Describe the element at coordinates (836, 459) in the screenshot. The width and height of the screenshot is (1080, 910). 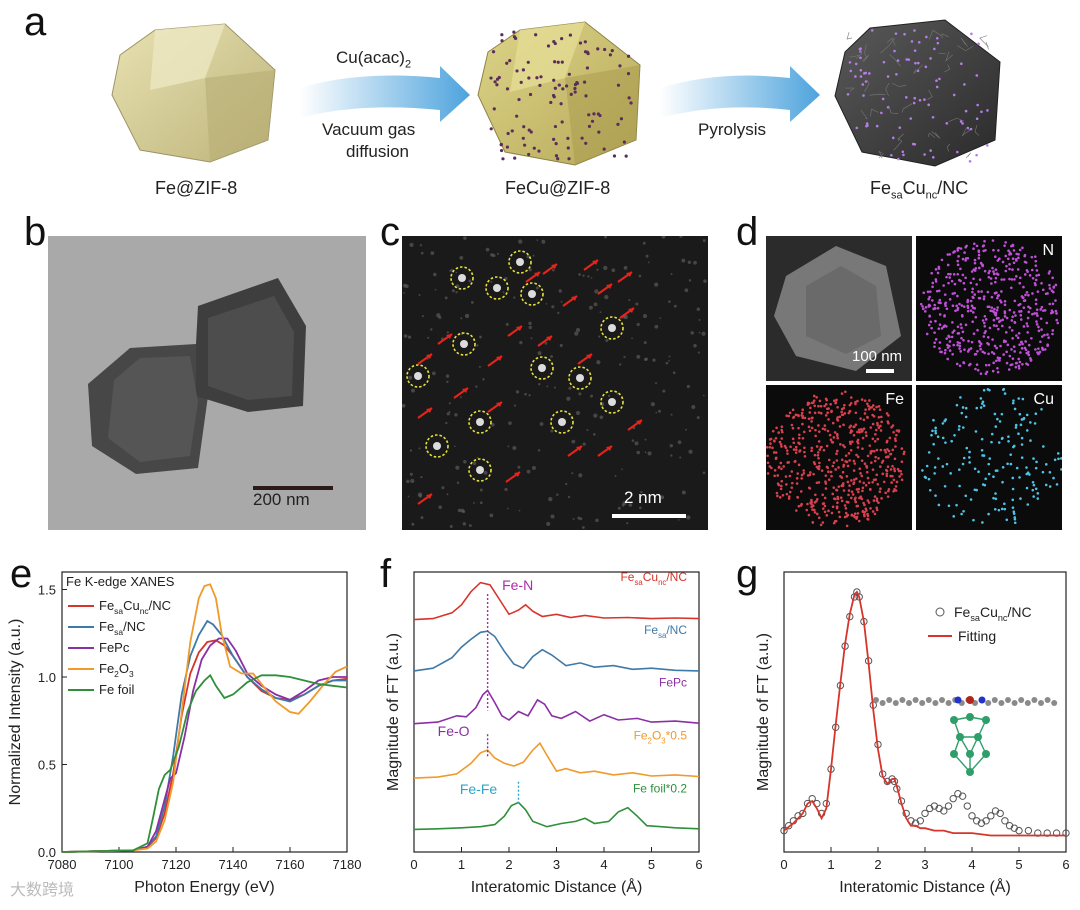
I see `eds-map-fe-dots` at that location.